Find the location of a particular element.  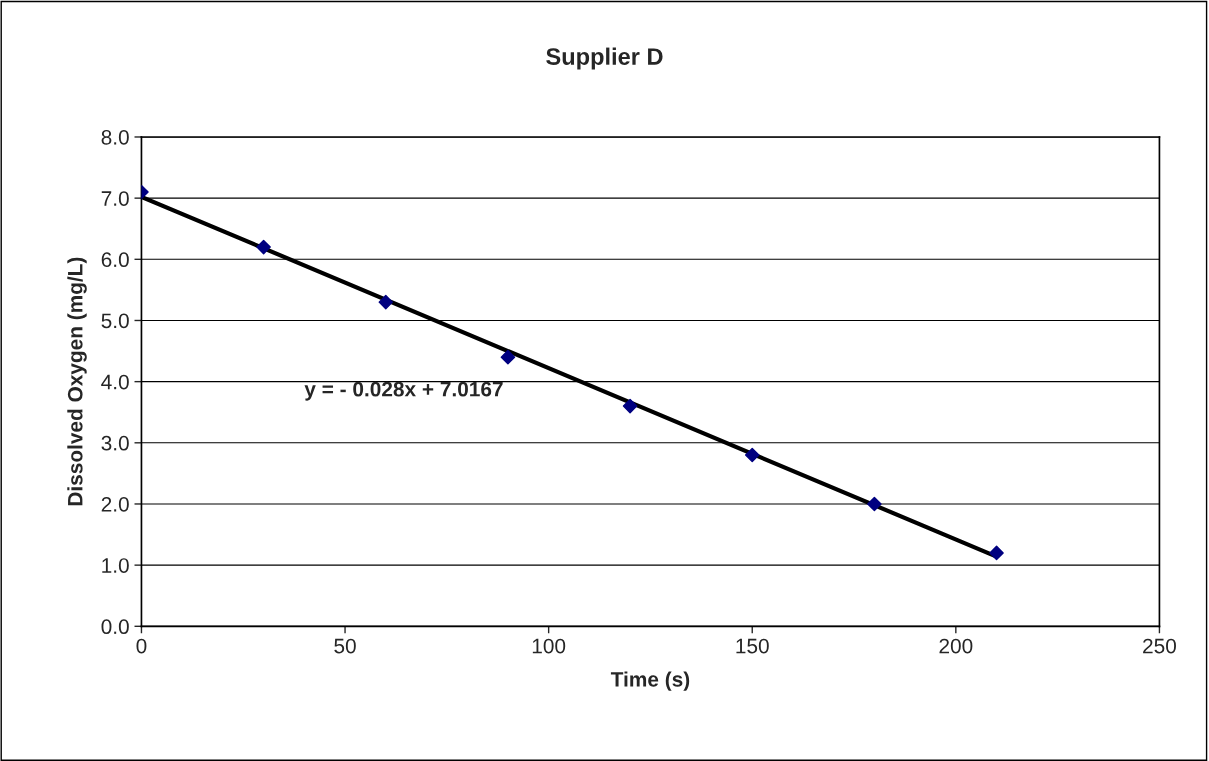

y-tick-label: 8.0 is located at coordinates (115, 137).